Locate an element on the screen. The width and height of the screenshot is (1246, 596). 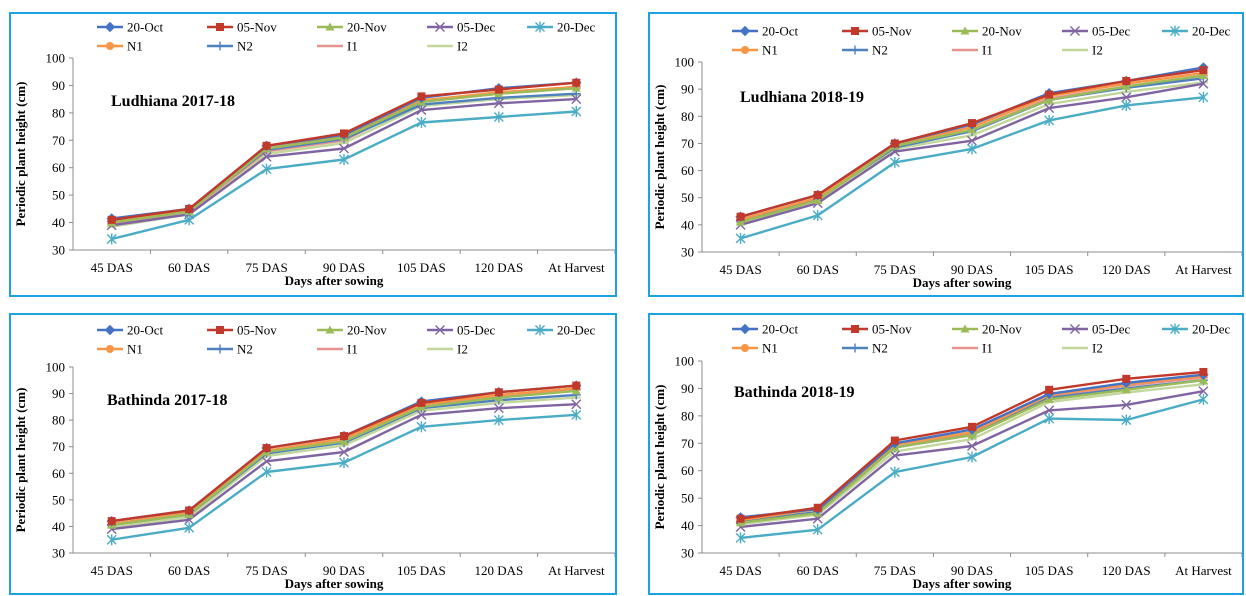
chart-3-legend-marker-05-dec is located at coordinates (1075, 329).